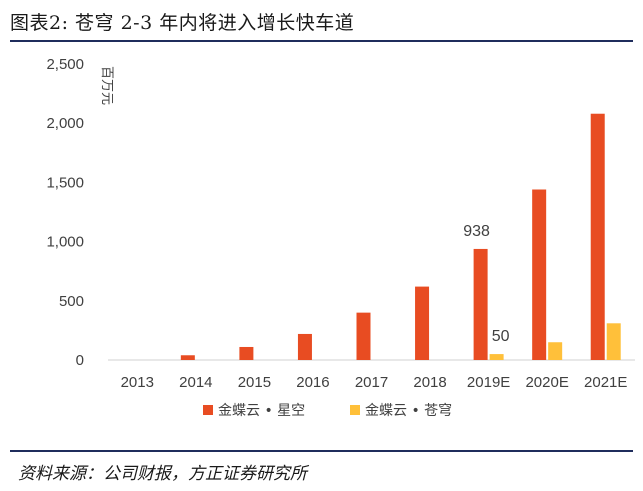  I want to click on x-tick-label: 2021E, so click(605, 382).